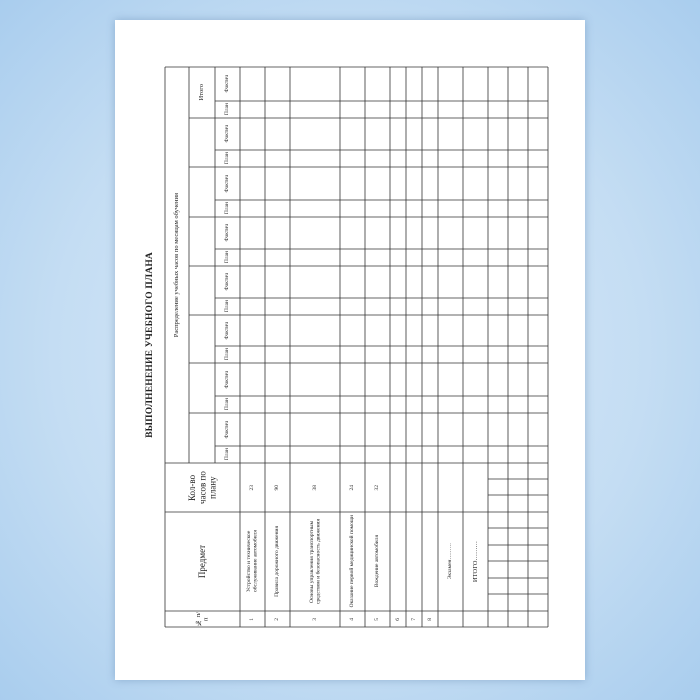 Image resolution: width=700 pixels, height=700 pixels. Describe the element at coordinates (277, 619) in the screenshot. I see `row-number: 2` at that location.